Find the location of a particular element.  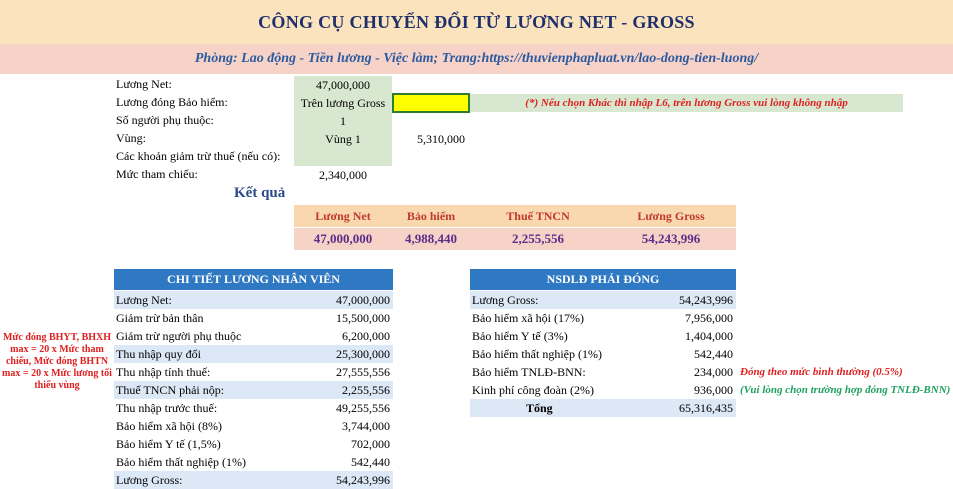

result-header-gross: Lương Gross is located at coordinates (671, 216).